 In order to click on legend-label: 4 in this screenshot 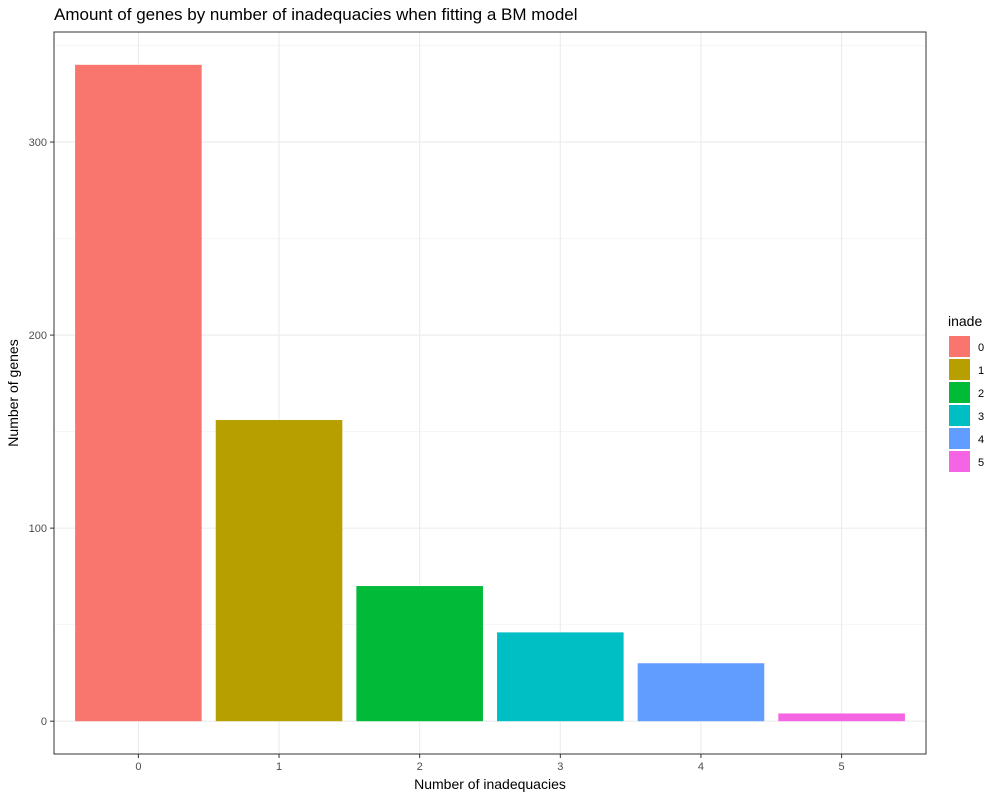, I will do `click(981, 440)`.